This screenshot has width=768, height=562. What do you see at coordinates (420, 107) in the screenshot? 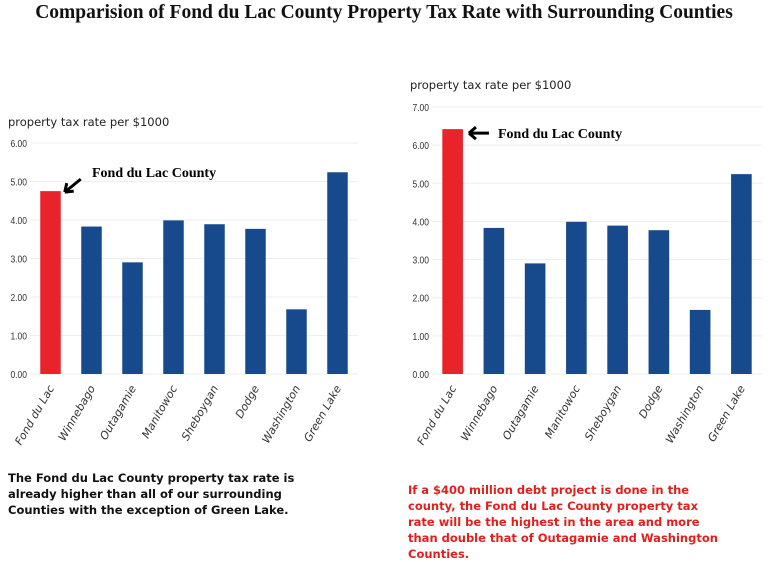
I see `y-tick-label: 7.00` at bounding box center [420, 107].